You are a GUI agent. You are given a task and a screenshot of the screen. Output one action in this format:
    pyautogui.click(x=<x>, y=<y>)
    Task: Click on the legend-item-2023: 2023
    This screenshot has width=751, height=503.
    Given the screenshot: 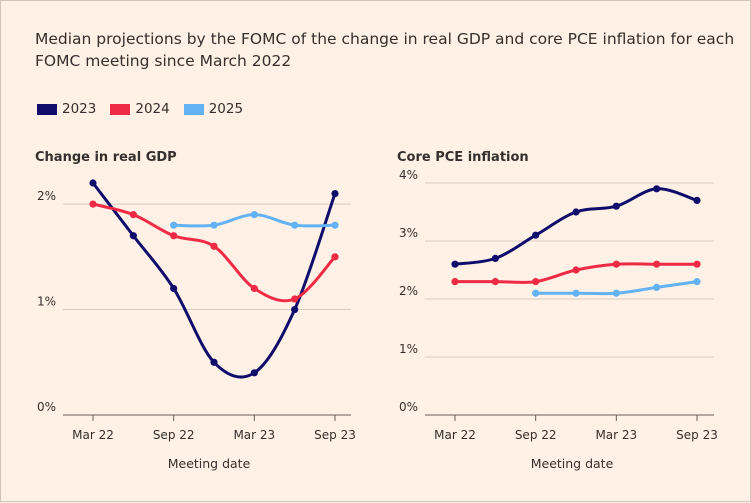 What is the action you would take?
    pyautogui.click(x=66, y=109)
    